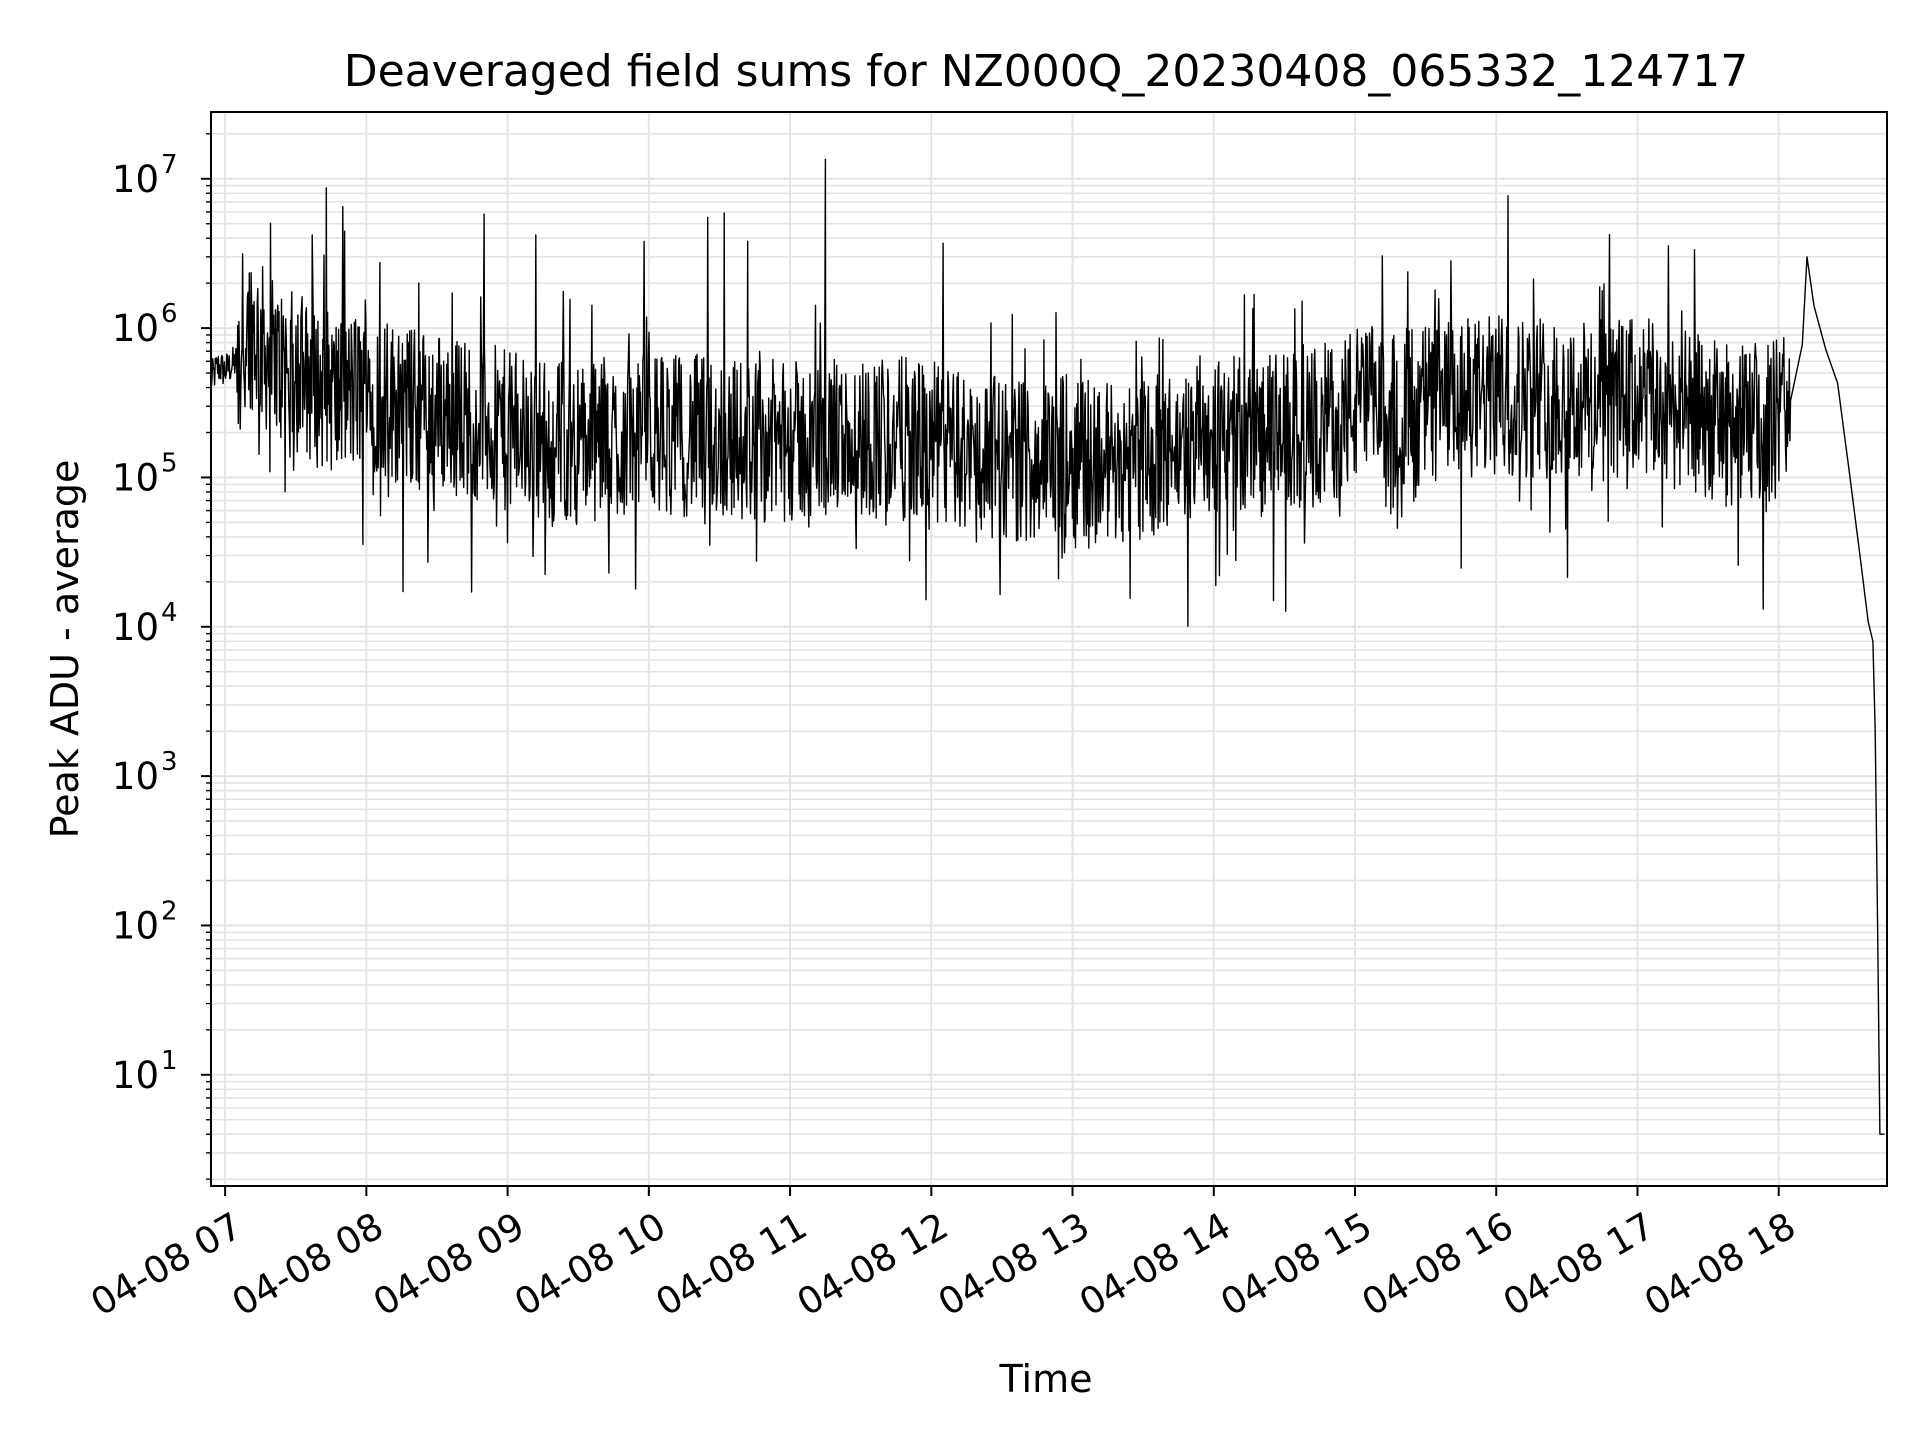 This screenshot has width=1920, height=1440. Describe the element at coordinates (169, 165) in the screenshot. I see `y-tick-exponent: 7` at that location.